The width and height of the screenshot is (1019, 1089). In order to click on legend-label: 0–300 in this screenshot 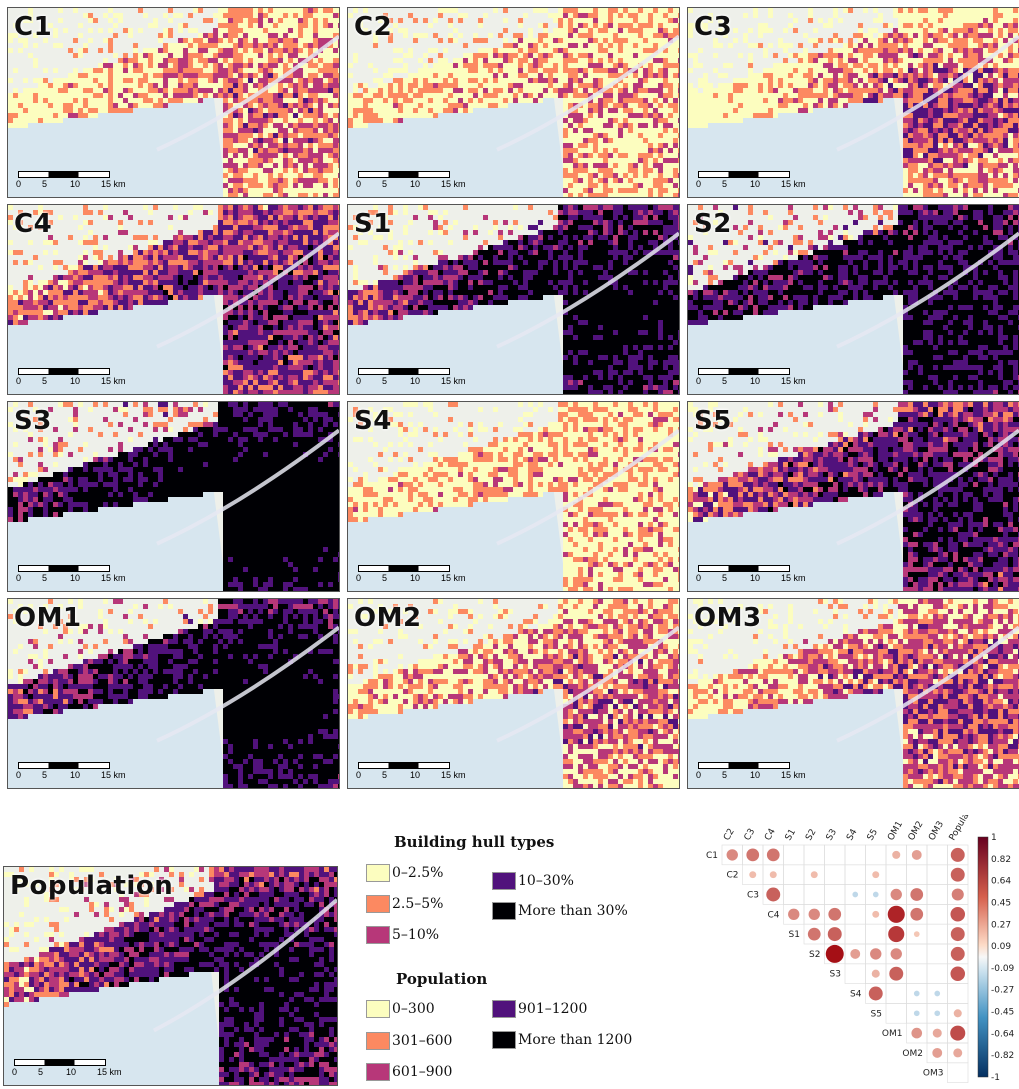, I will do `click(413, 1009)`.